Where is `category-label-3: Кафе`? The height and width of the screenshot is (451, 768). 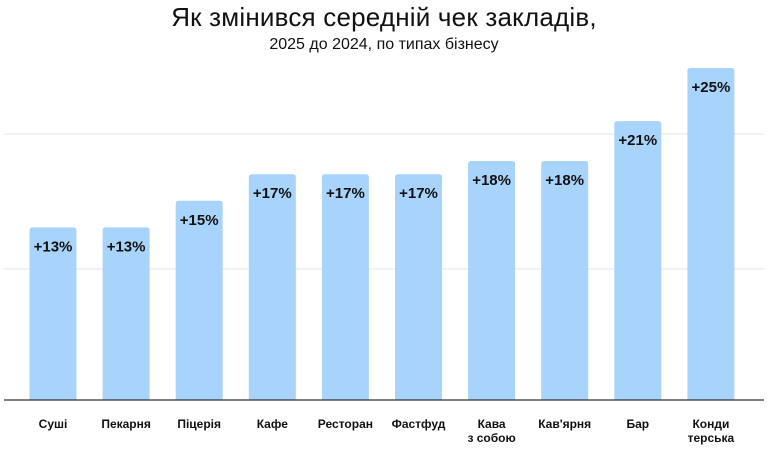
category-label-3: Кафе is located at coordinates (272, 424).